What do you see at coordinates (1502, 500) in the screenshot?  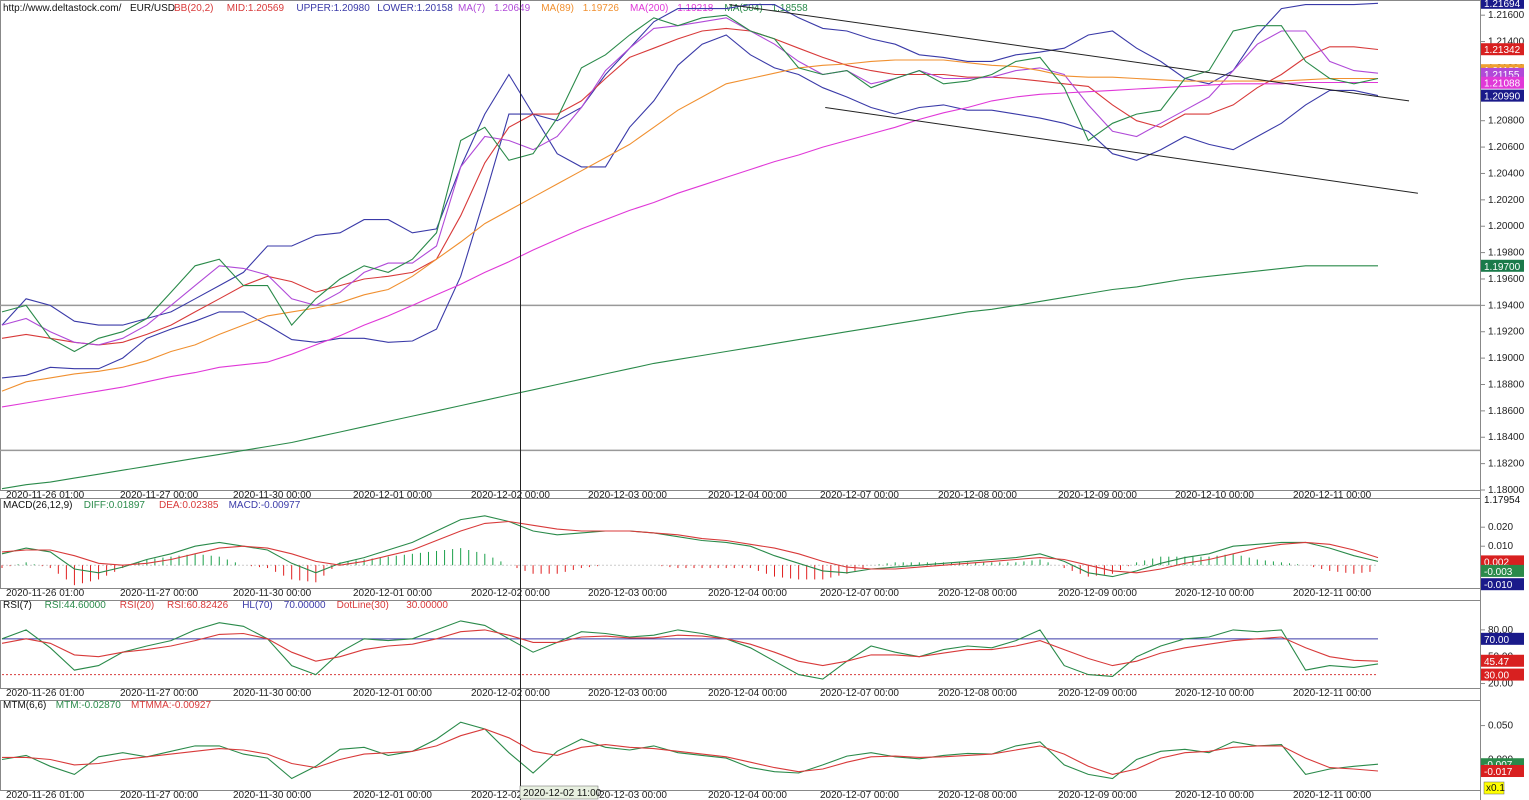 I see `crosshair-value: 1.17954` at bounding box center [1502, 500].